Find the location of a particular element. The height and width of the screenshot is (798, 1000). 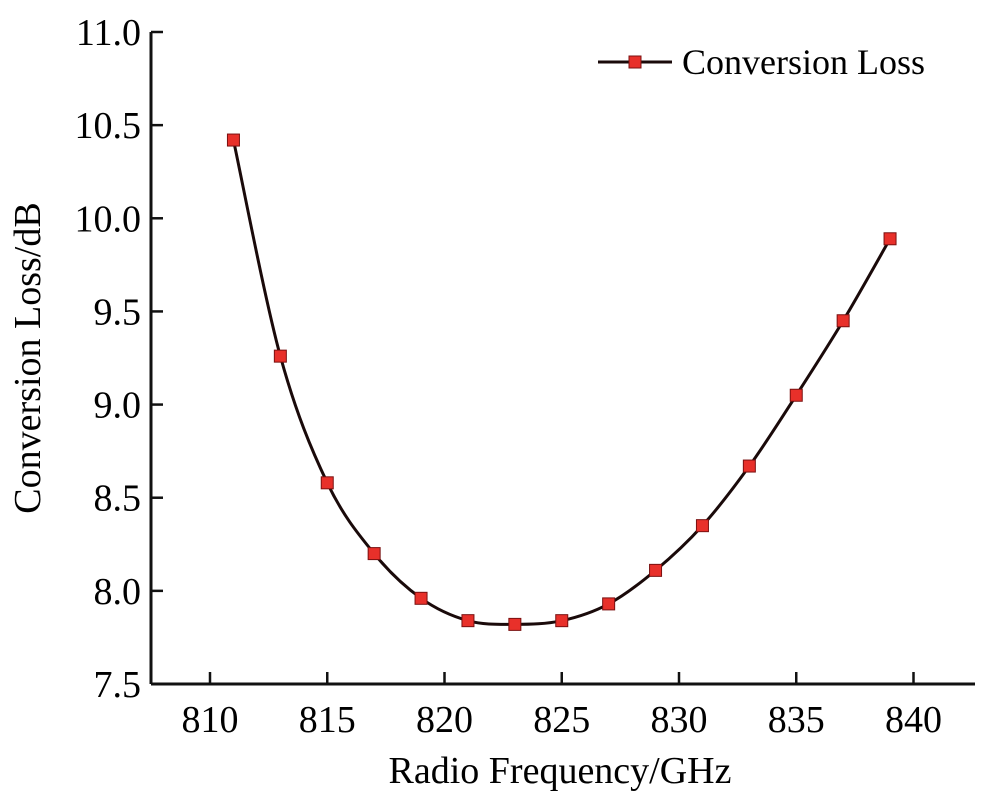

y-tick-label: 9.5 is located at coordinates (118, 312).